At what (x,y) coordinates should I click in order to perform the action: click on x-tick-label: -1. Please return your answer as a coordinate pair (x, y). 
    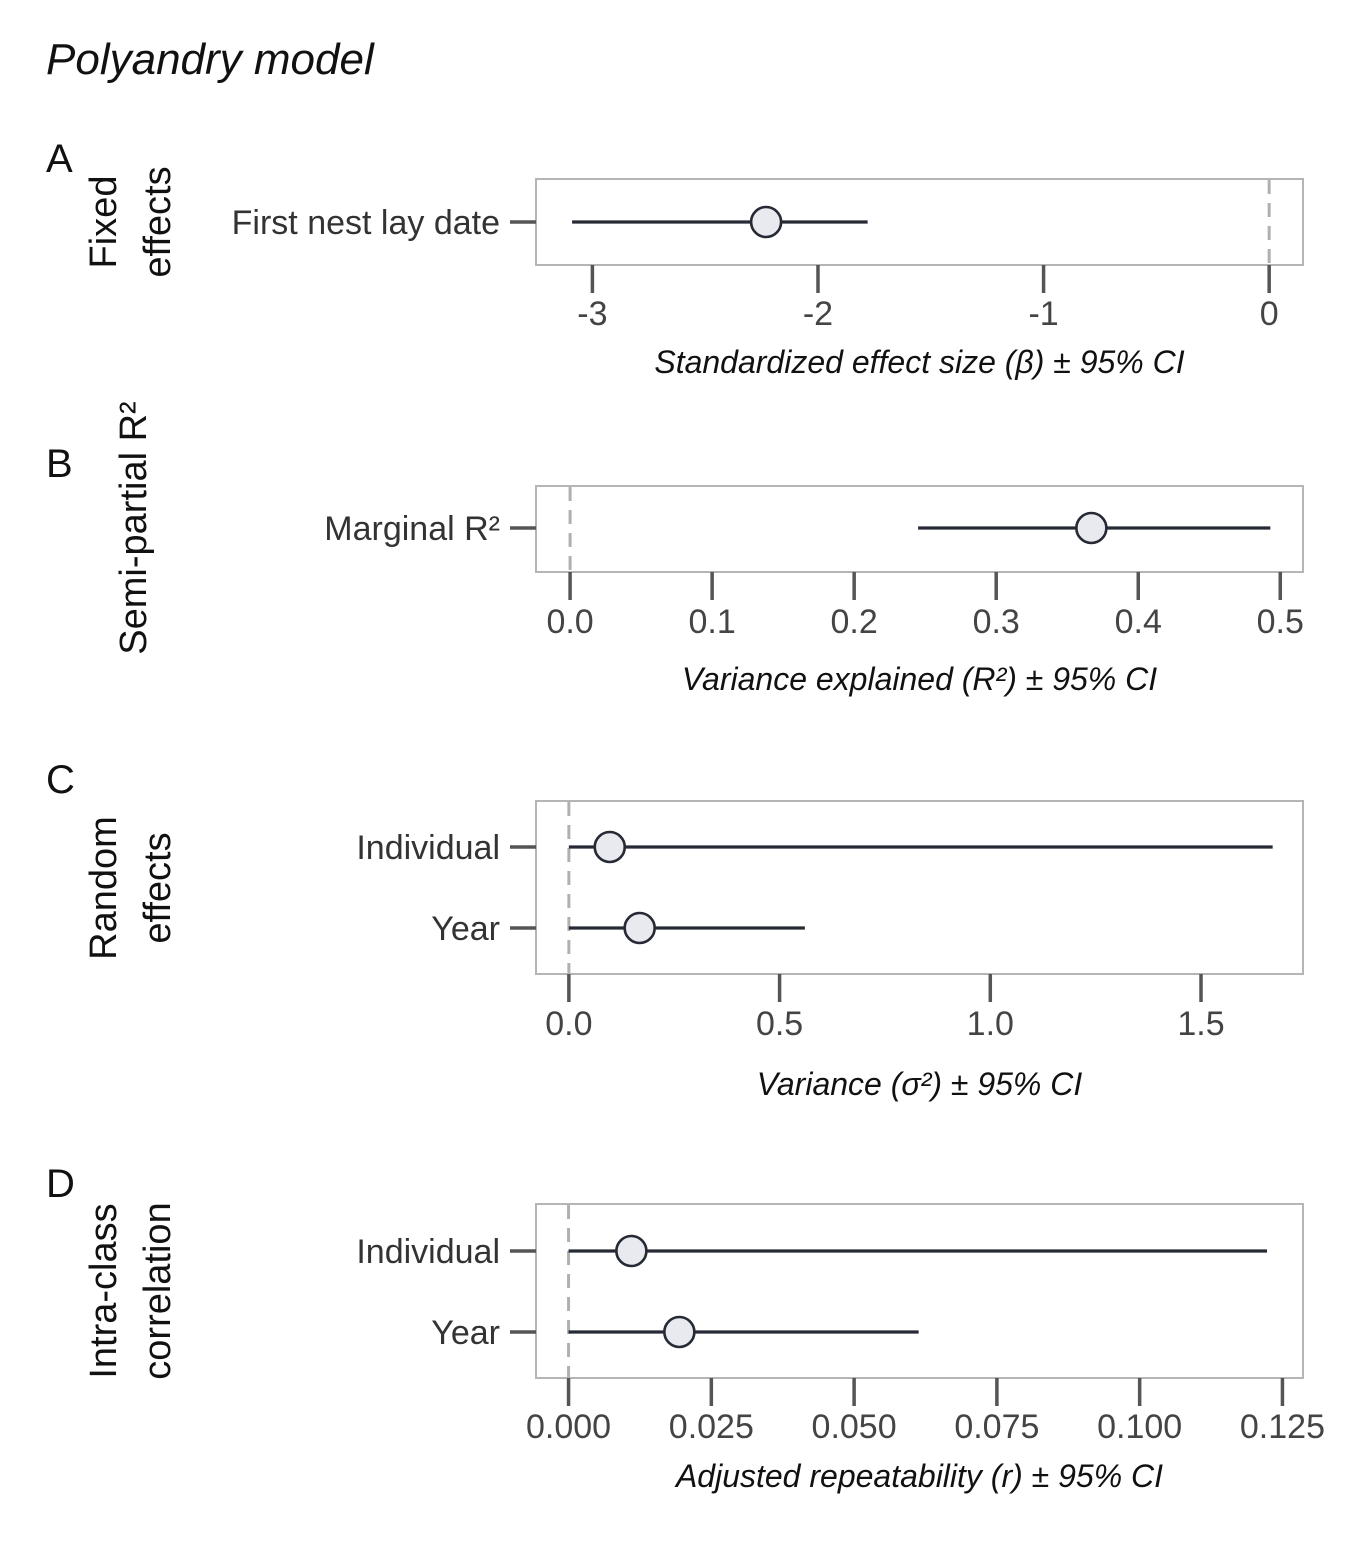
    Looking at the image, I should click on (1043, 314).